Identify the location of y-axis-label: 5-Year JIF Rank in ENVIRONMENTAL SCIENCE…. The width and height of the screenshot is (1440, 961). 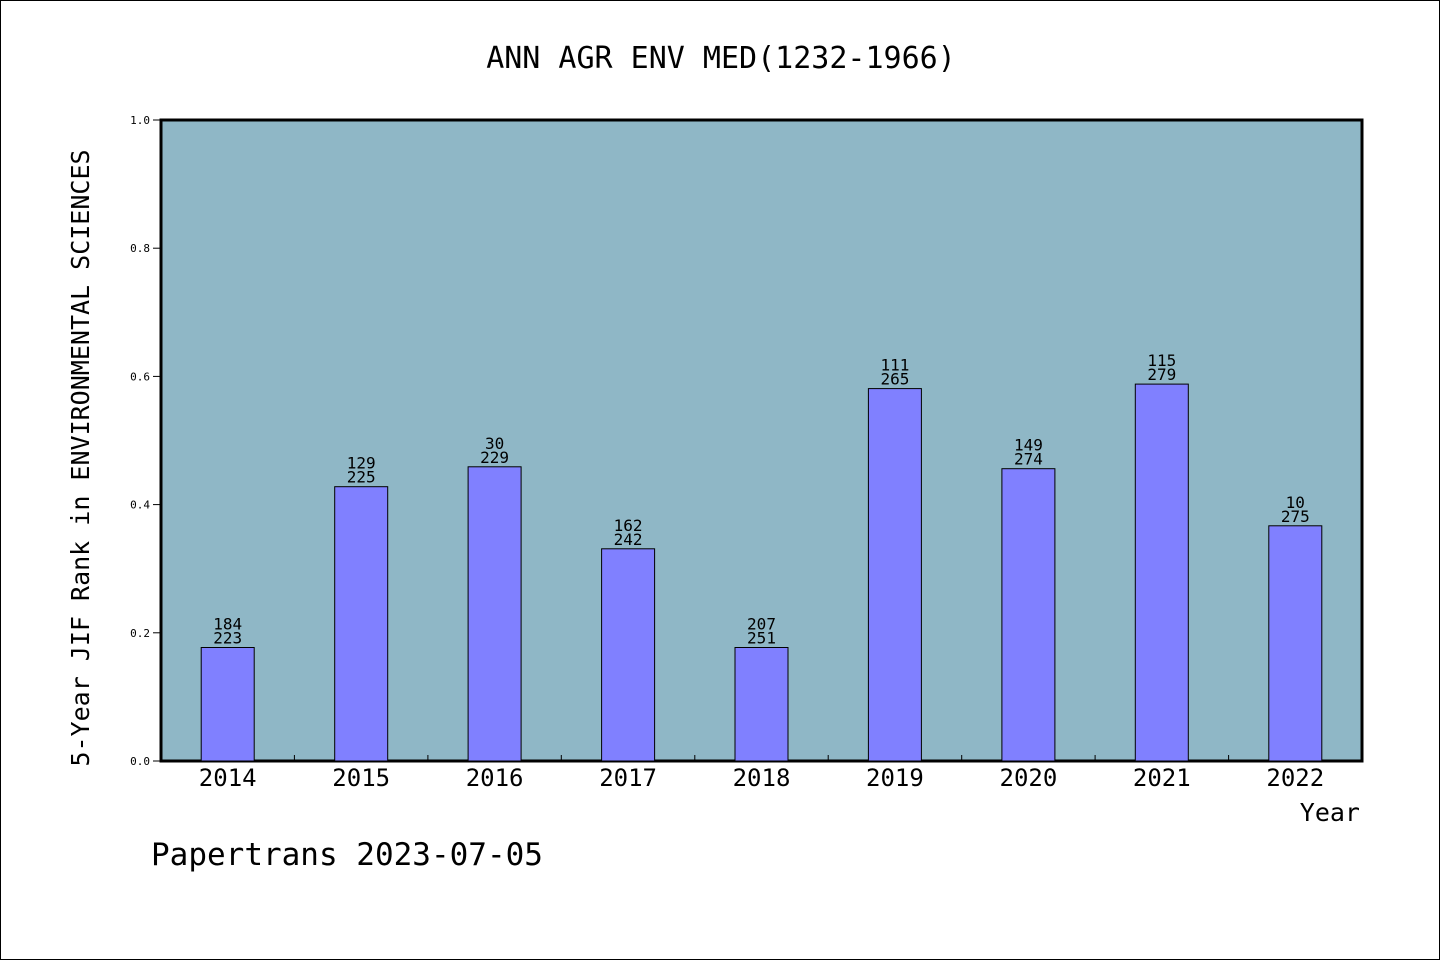
(80, 457).